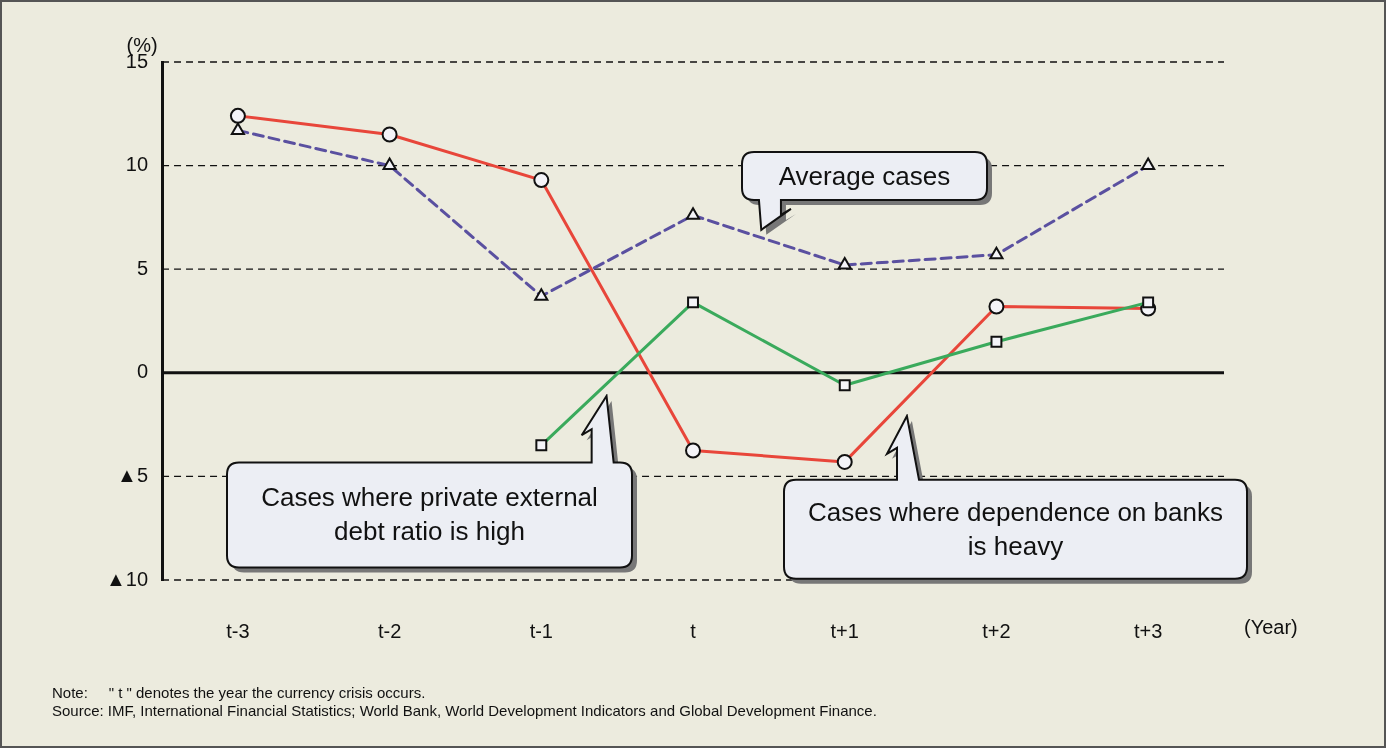 The width and height of the screenshot is (1386, 748). I want to click on x-tick-label: t-3, so click(238, 630).